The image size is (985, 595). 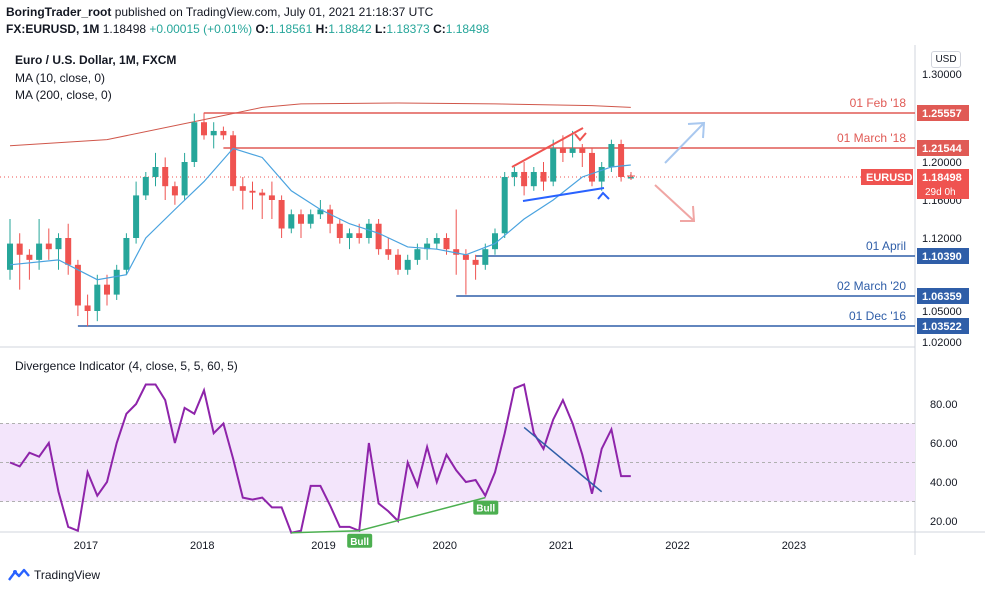 I want to click on level-price-label: 1.06359, so click(x=942, y=297).